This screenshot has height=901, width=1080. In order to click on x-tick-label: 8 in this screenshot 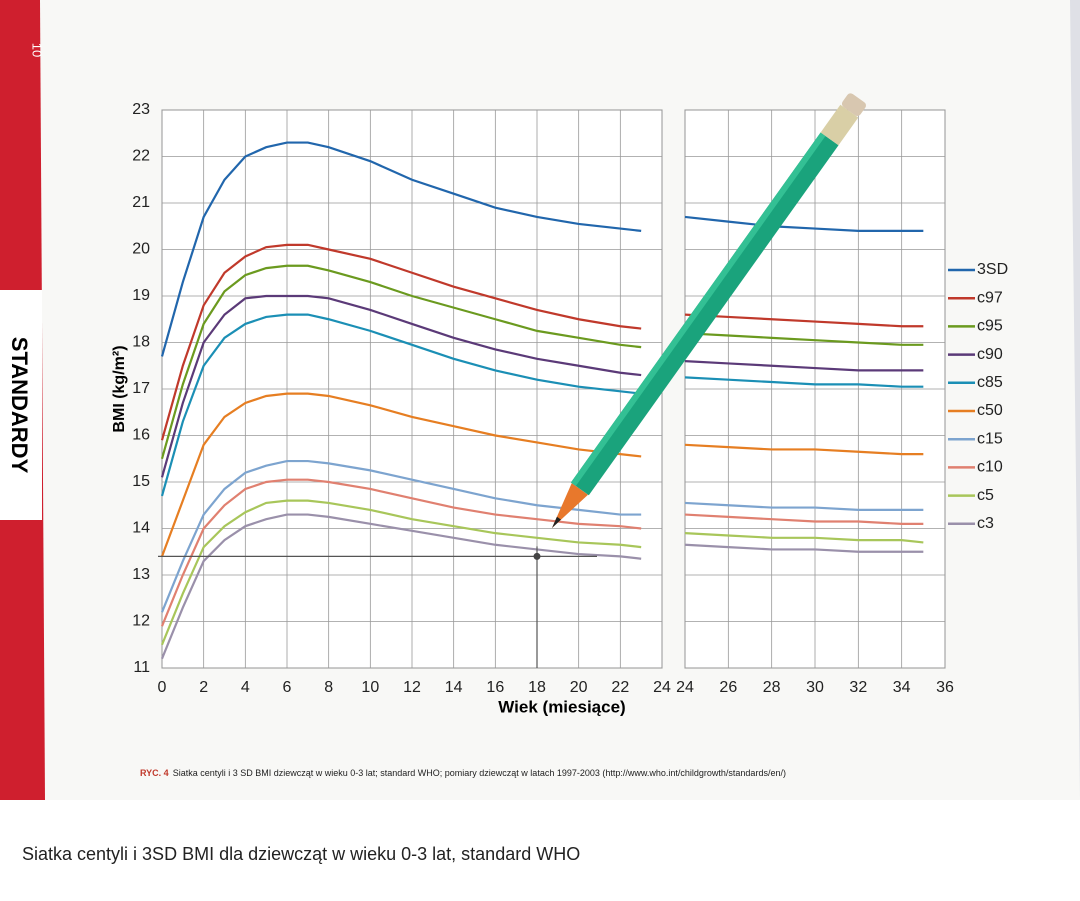, I will do `click(328, 687)`.